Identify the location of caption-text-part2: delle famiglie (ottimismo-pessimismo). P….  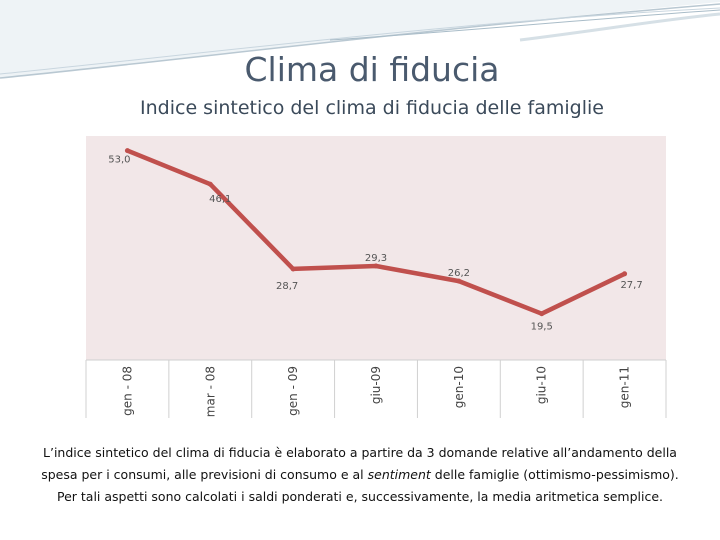
(368, 485).